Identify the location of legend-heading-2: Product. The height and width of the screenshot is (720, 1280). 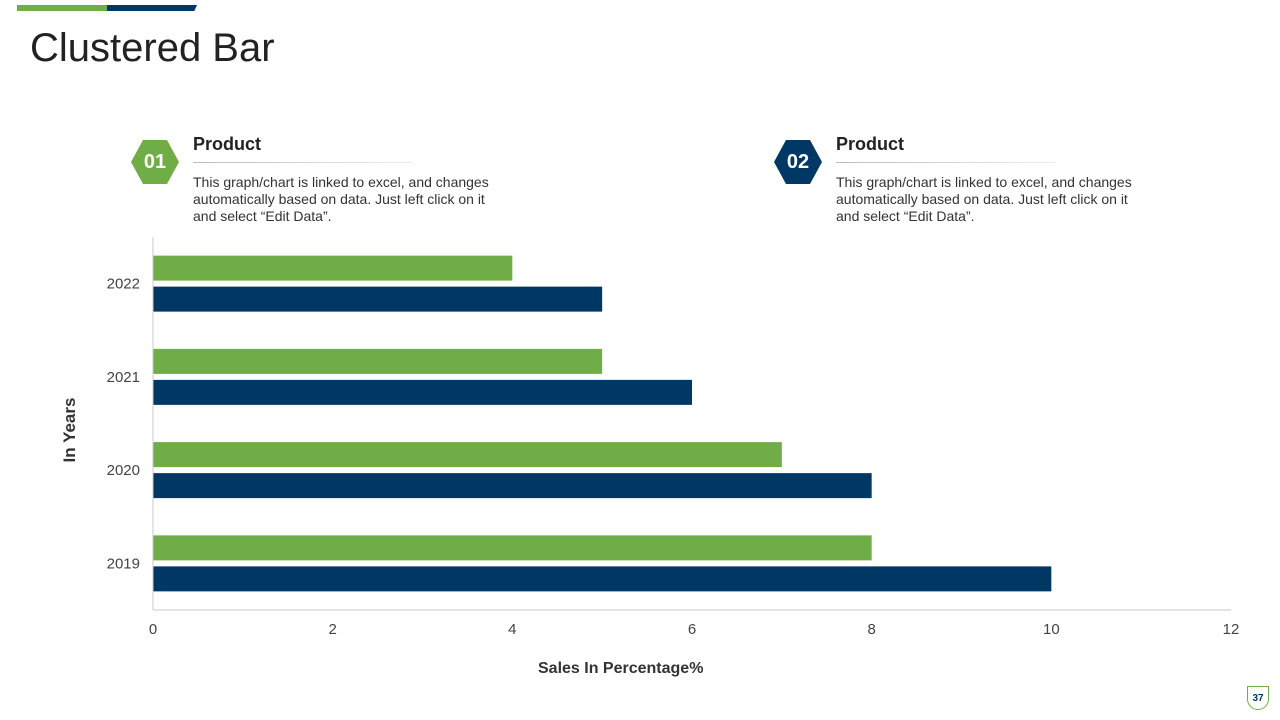
(870, 144).